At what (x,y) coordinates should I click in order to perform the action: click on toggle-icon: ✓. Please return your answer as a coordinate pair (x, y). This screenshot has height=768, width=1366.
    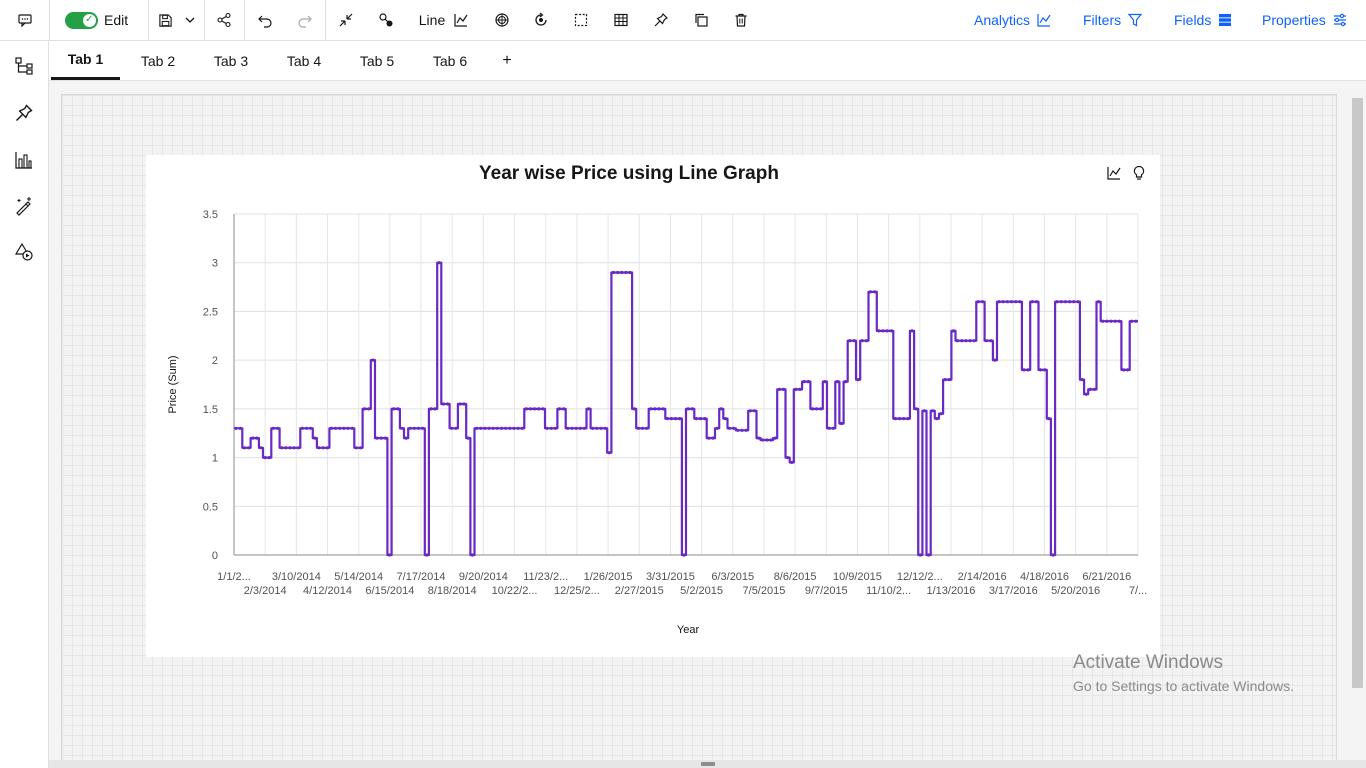
    Looking at the image, I should click on (81, 20).